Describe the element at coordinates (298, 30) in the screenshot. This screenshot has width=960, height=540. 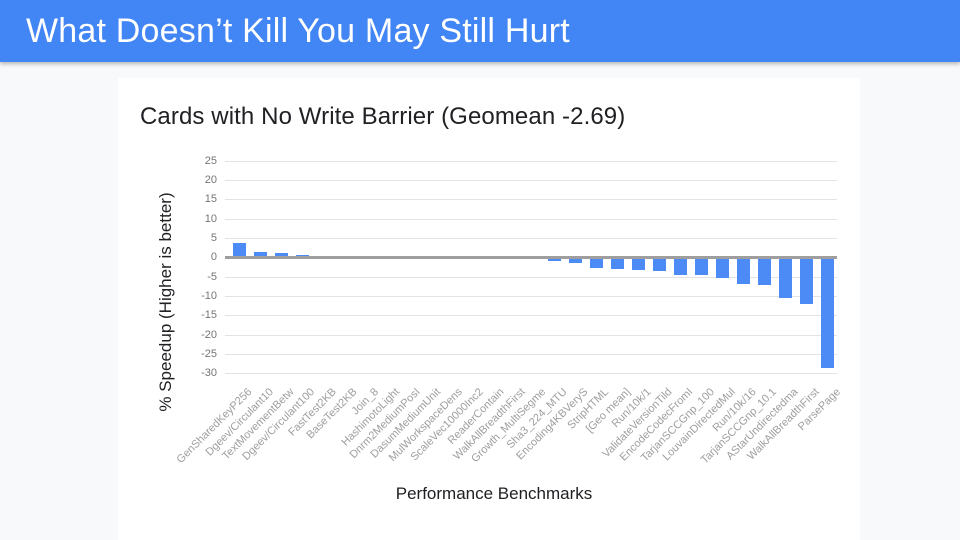
I see `slide-title: What Doesn’t Kill You May Still Hurt` at that location.